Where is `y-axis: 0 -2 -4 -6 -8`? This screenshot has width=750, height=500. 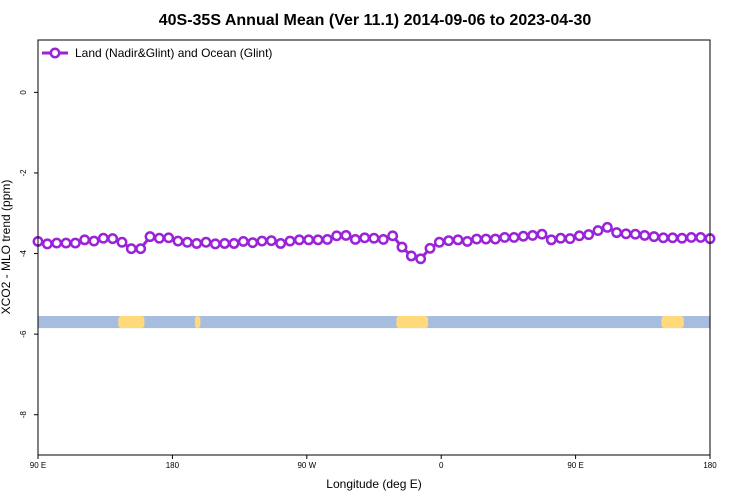 y-axis: 0 -2 -4 -6 -8 is located at coordinates (28, 254).